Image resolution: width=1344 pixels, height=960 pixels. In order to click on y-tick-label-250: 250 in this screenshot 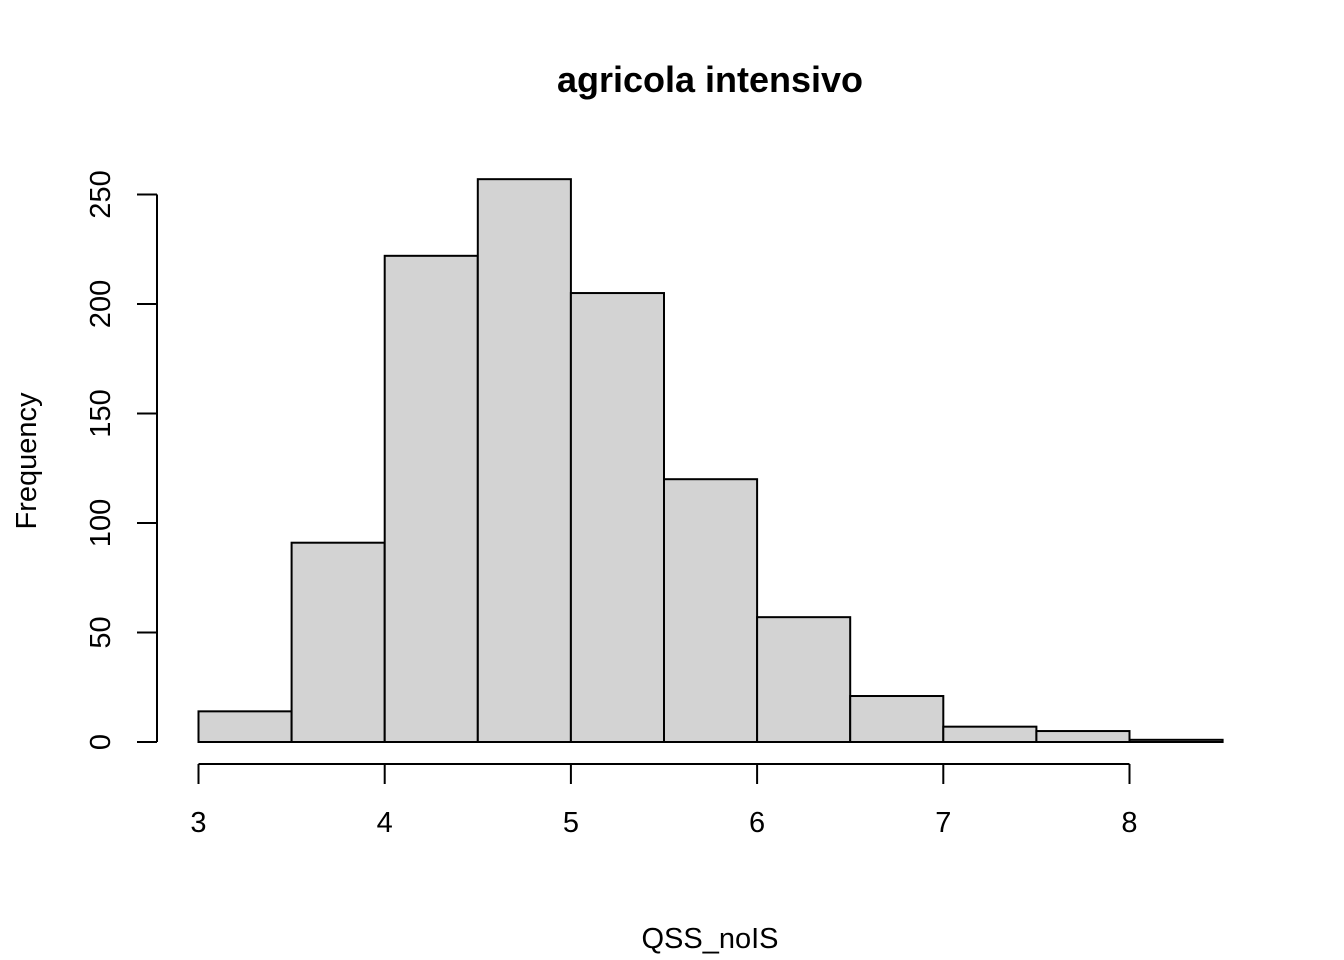, I will do `click(101, 194)`.